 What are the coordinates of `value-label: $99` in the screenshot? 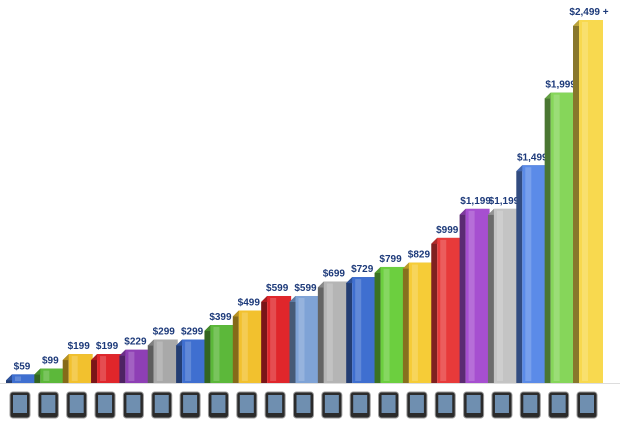 It's located at (50, 361).